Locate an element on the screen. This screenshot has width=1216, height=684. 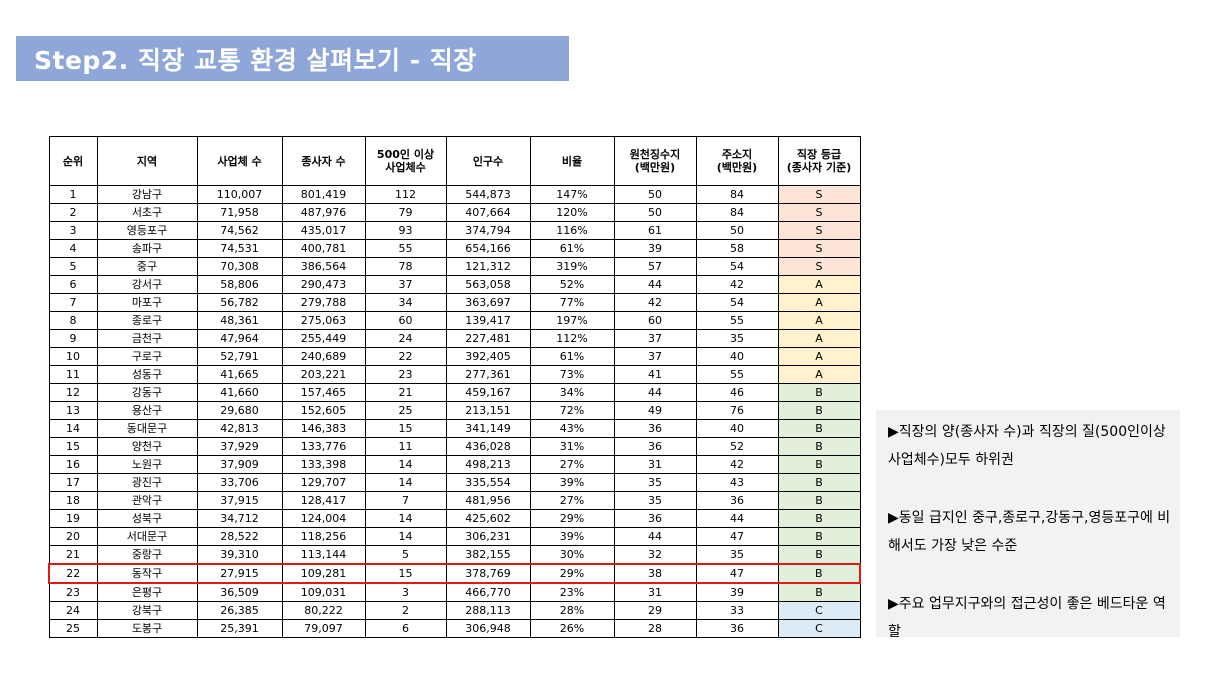
cell-large-business-count: 79 is located at coordinates (405, 212).